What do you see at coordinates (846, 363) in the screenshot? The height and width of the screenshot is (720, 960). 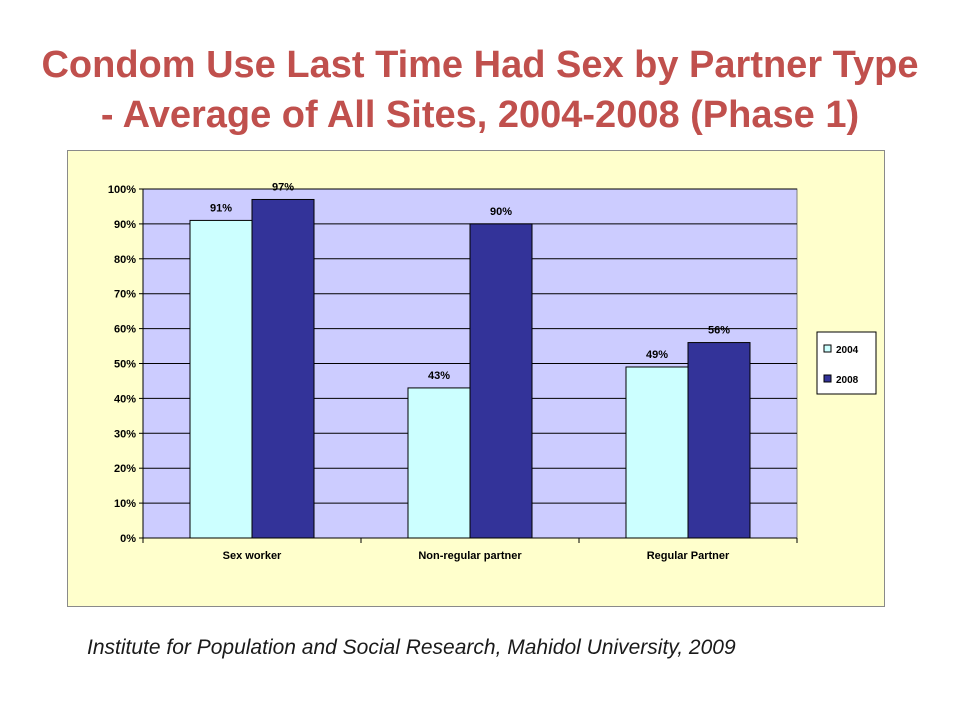 I see `legend` at bounding box center [846, 363].